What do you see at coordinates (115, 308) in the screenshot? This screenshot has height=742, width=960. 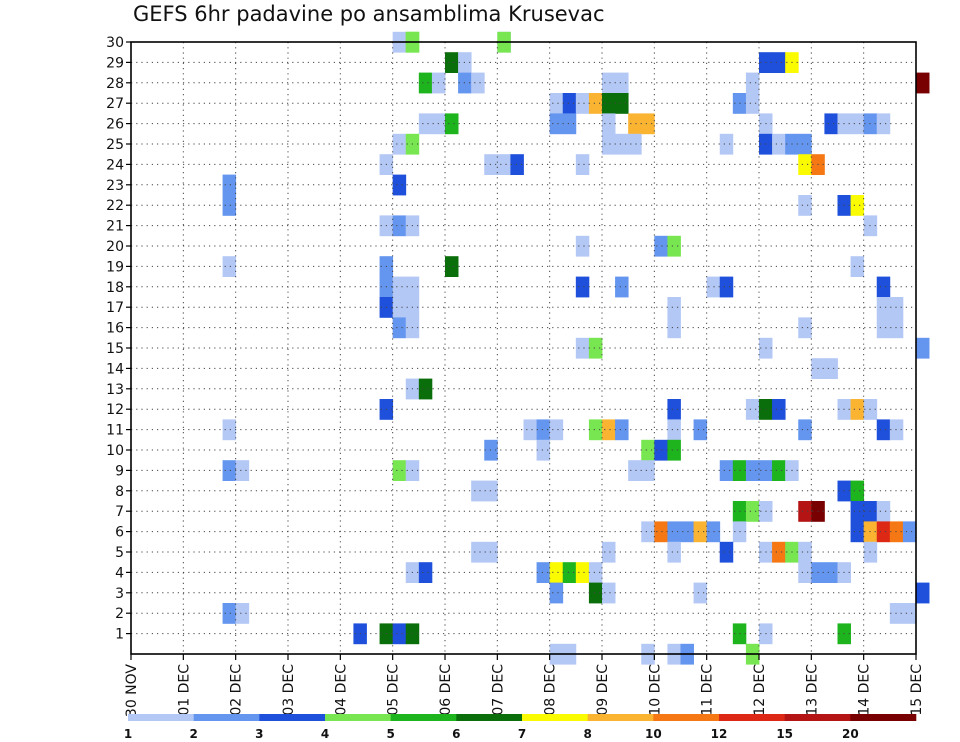 I see `y-tick-label: 17` at bounding box center [115, 308].